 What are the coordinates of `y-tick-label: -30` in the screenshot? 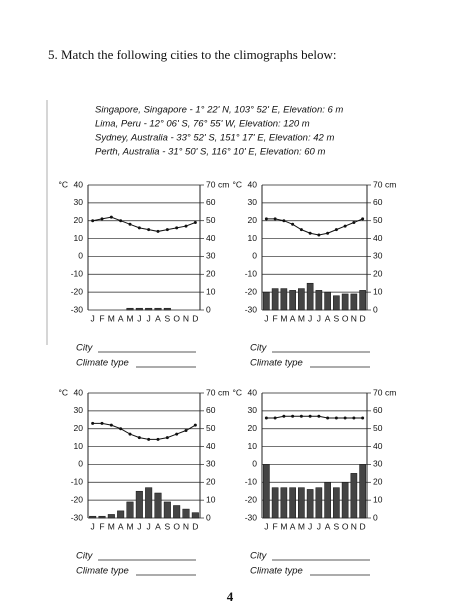 It's located at (77, 517).